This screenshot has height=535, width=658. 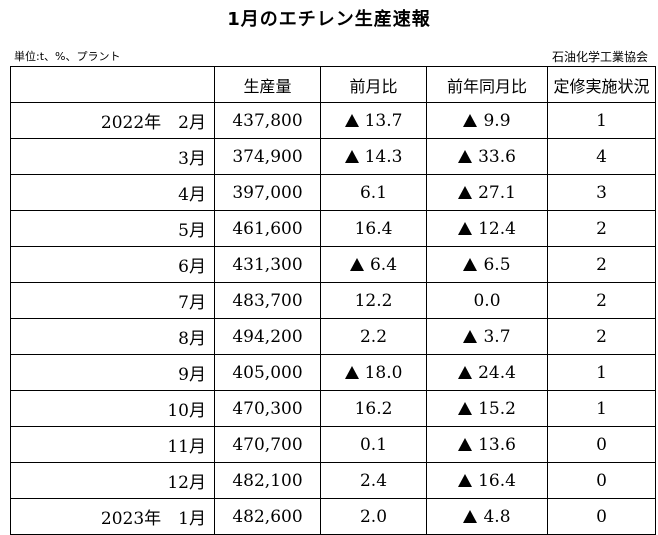 I want to click on cell-mom: 2.0, so click(x=373, y=516).